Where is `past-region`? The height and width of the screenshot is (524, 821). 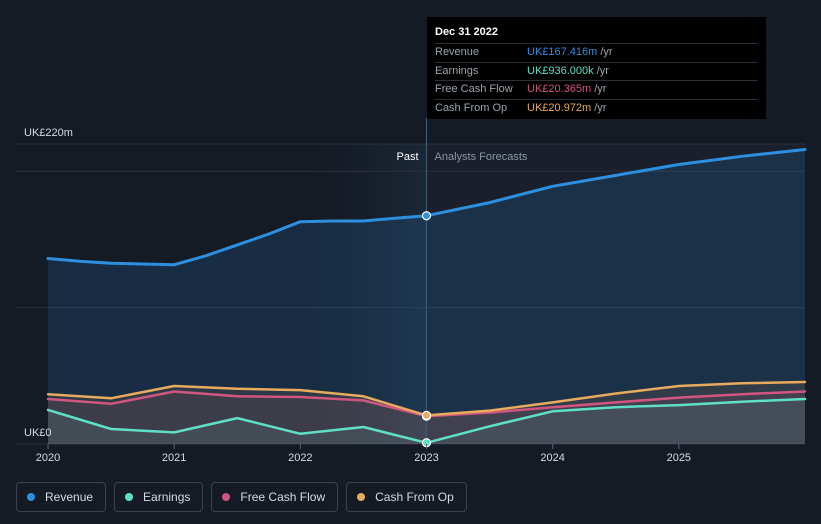 past-region is located at coordinates (363, 294).